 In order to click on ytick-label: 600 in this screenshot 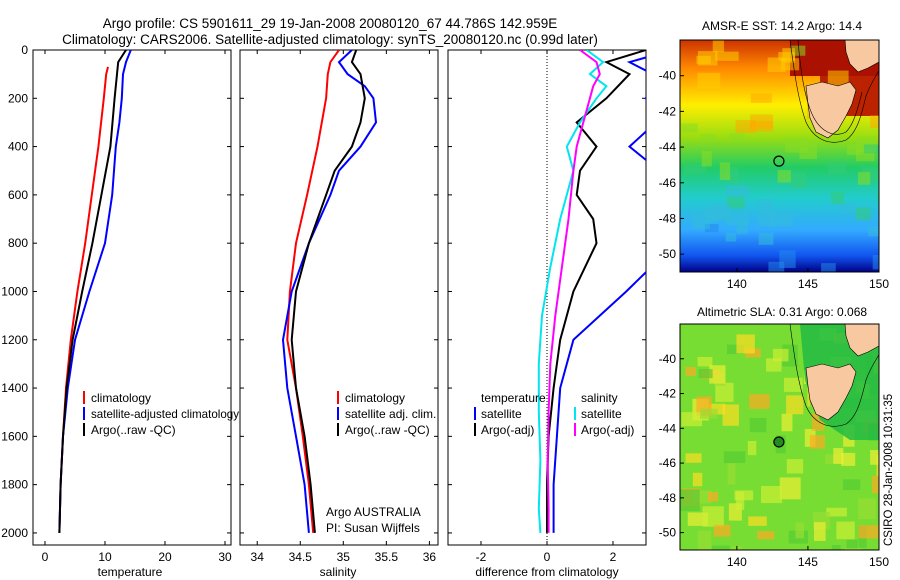, I will do `click(18, 195)`.